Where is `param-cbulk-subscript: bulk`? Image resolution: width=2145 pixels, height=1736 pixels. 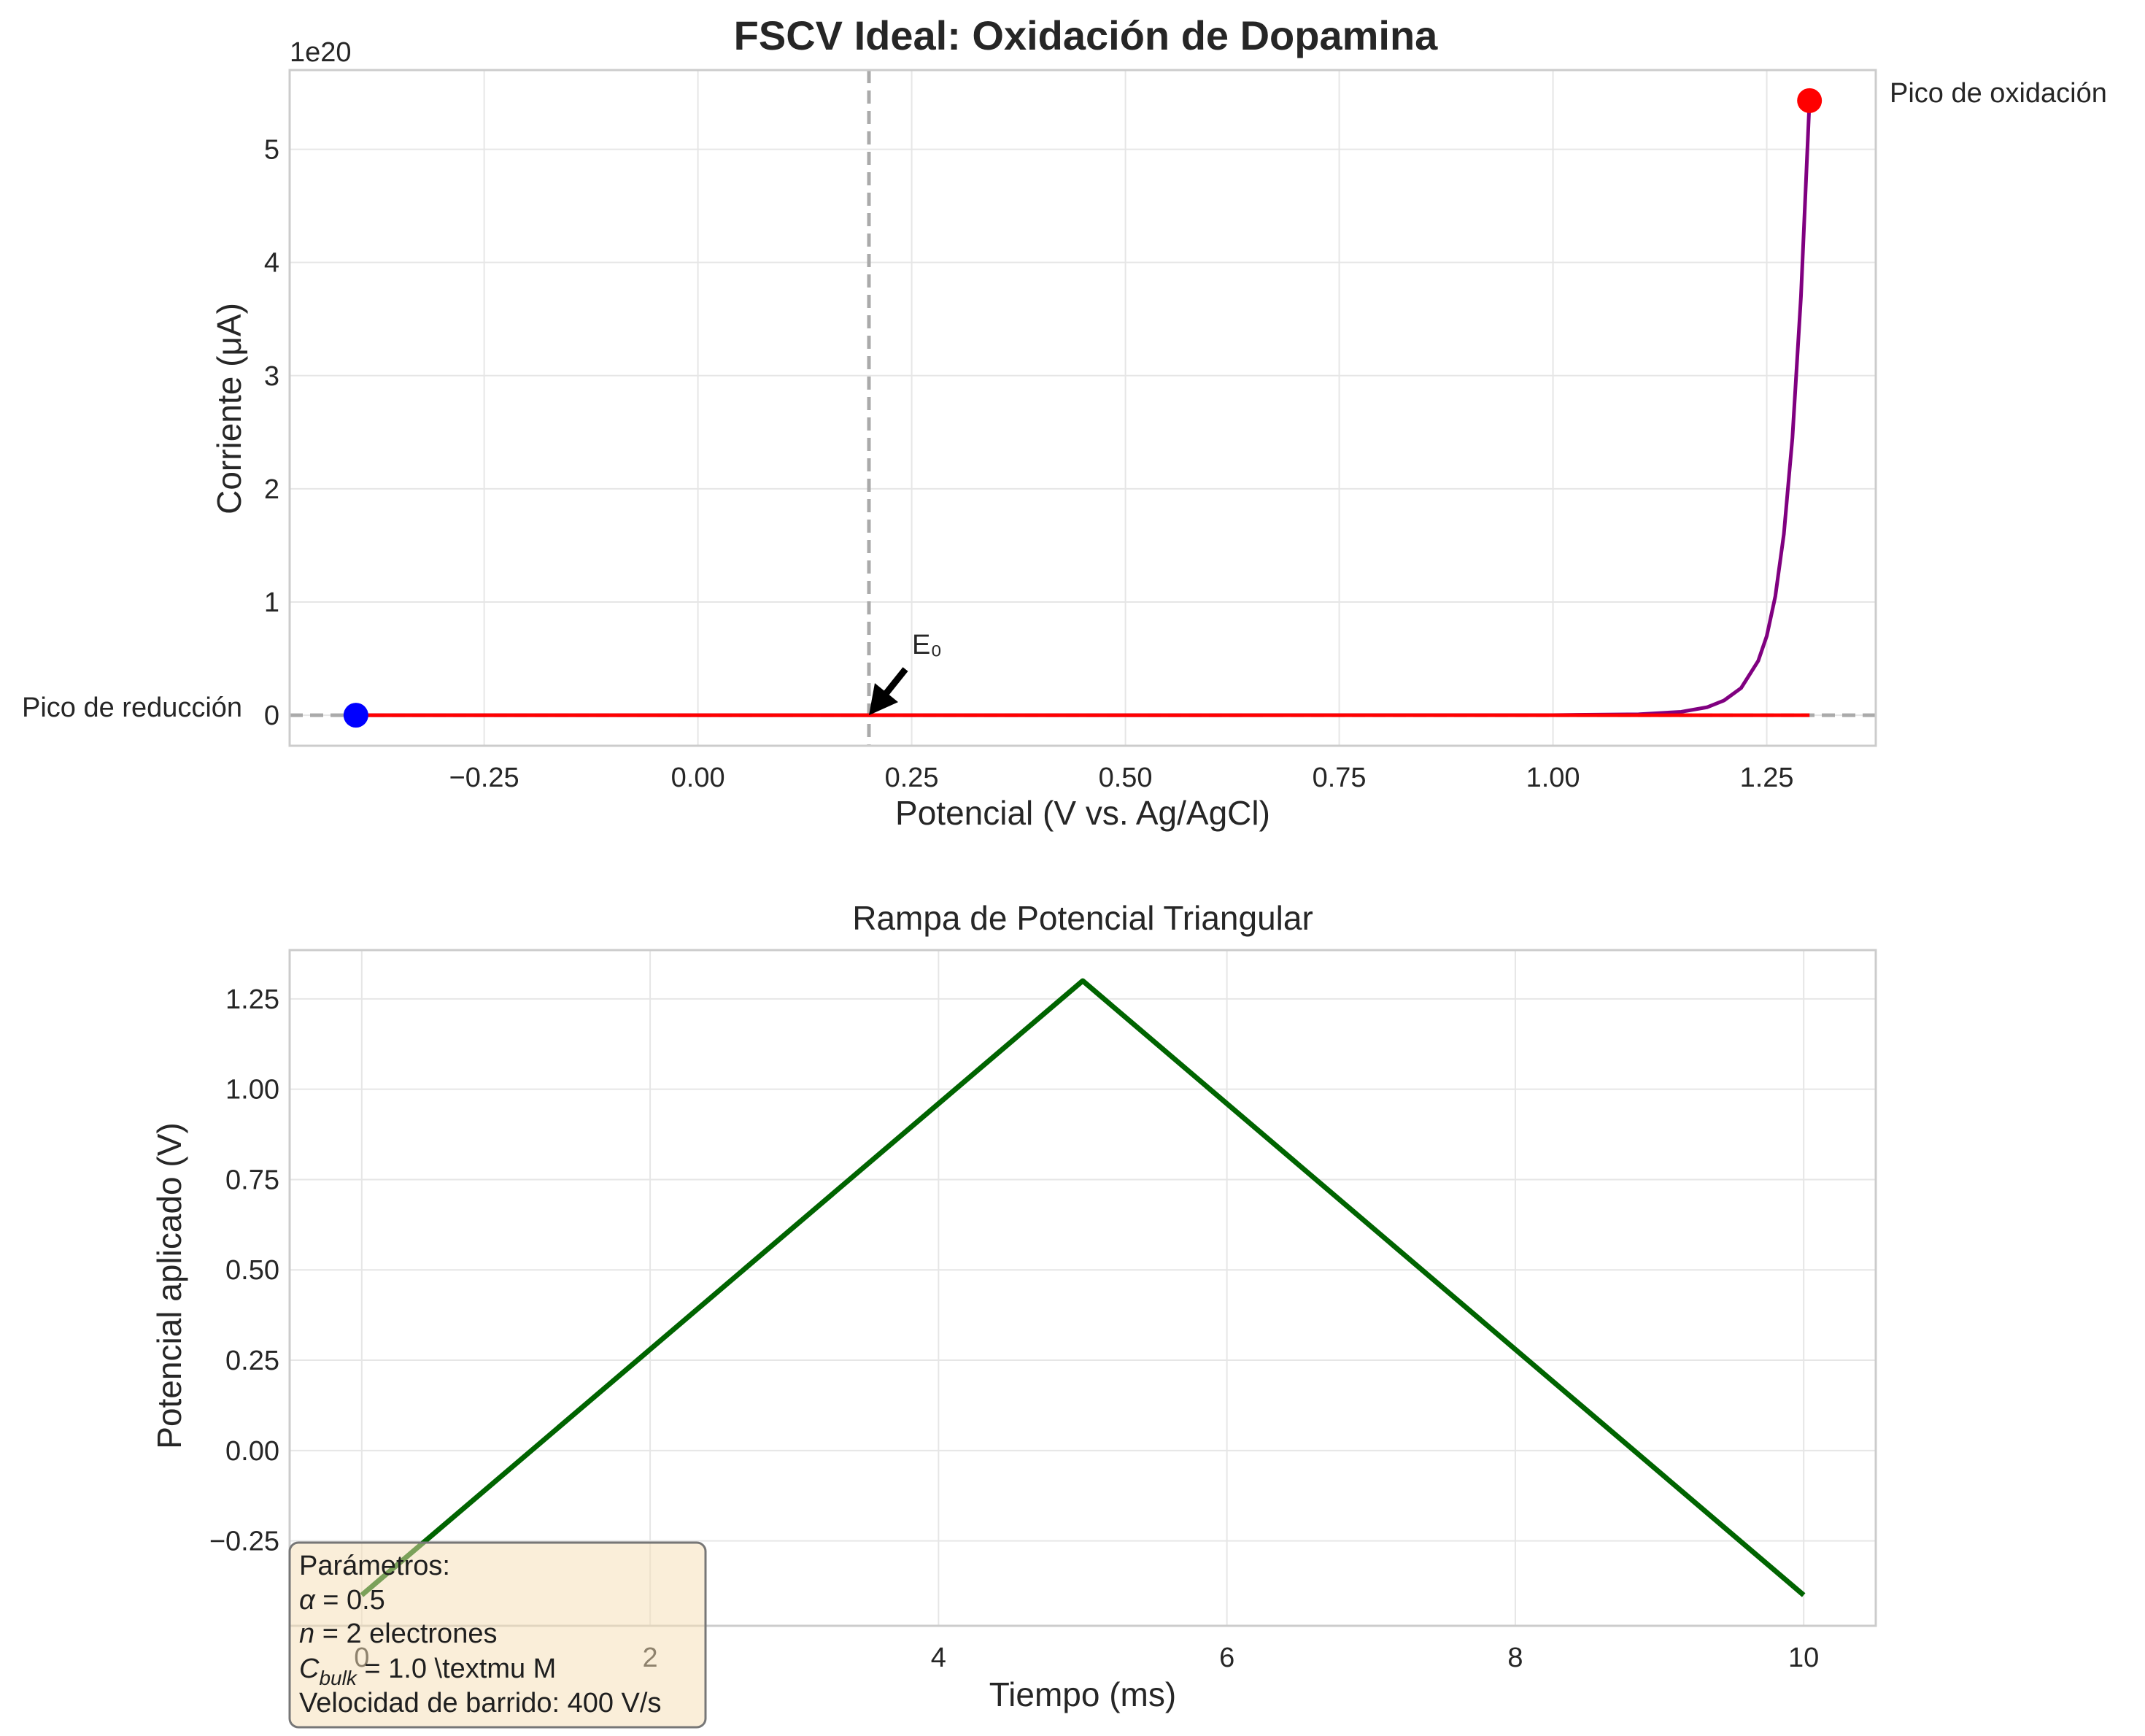 param-cbulk-subscript: bulk is located at coordinates (338, 1678).